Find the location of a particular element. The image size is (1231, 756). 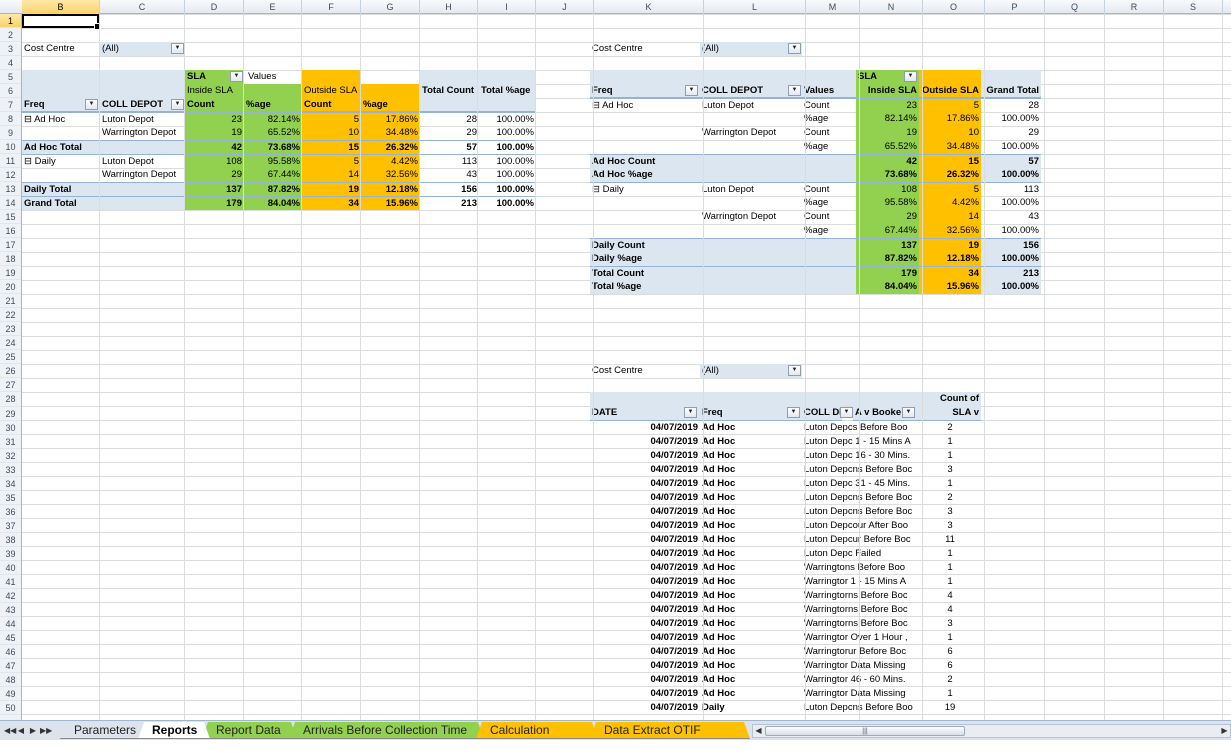

scroll-thumb: ||| is located at coordinates (865, 731).